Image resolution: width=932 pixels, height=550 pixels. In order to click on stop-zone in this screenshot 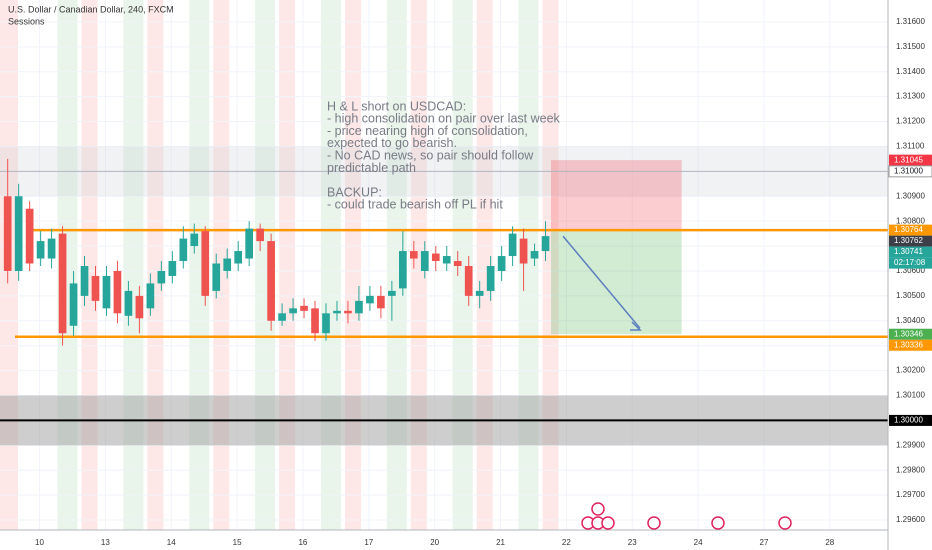, I will do `click(616, 195)`.